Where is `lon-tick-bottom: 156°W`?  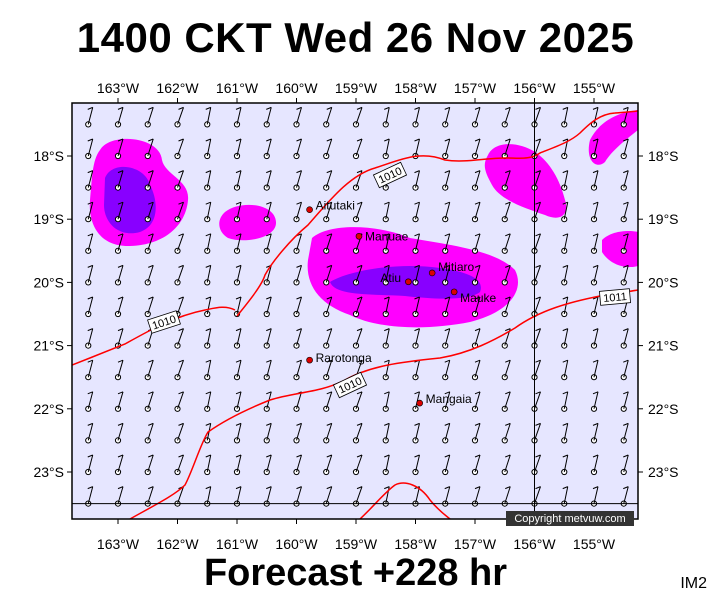
lon-tick-bottom: 156°W is located at coordinates (534, 544).